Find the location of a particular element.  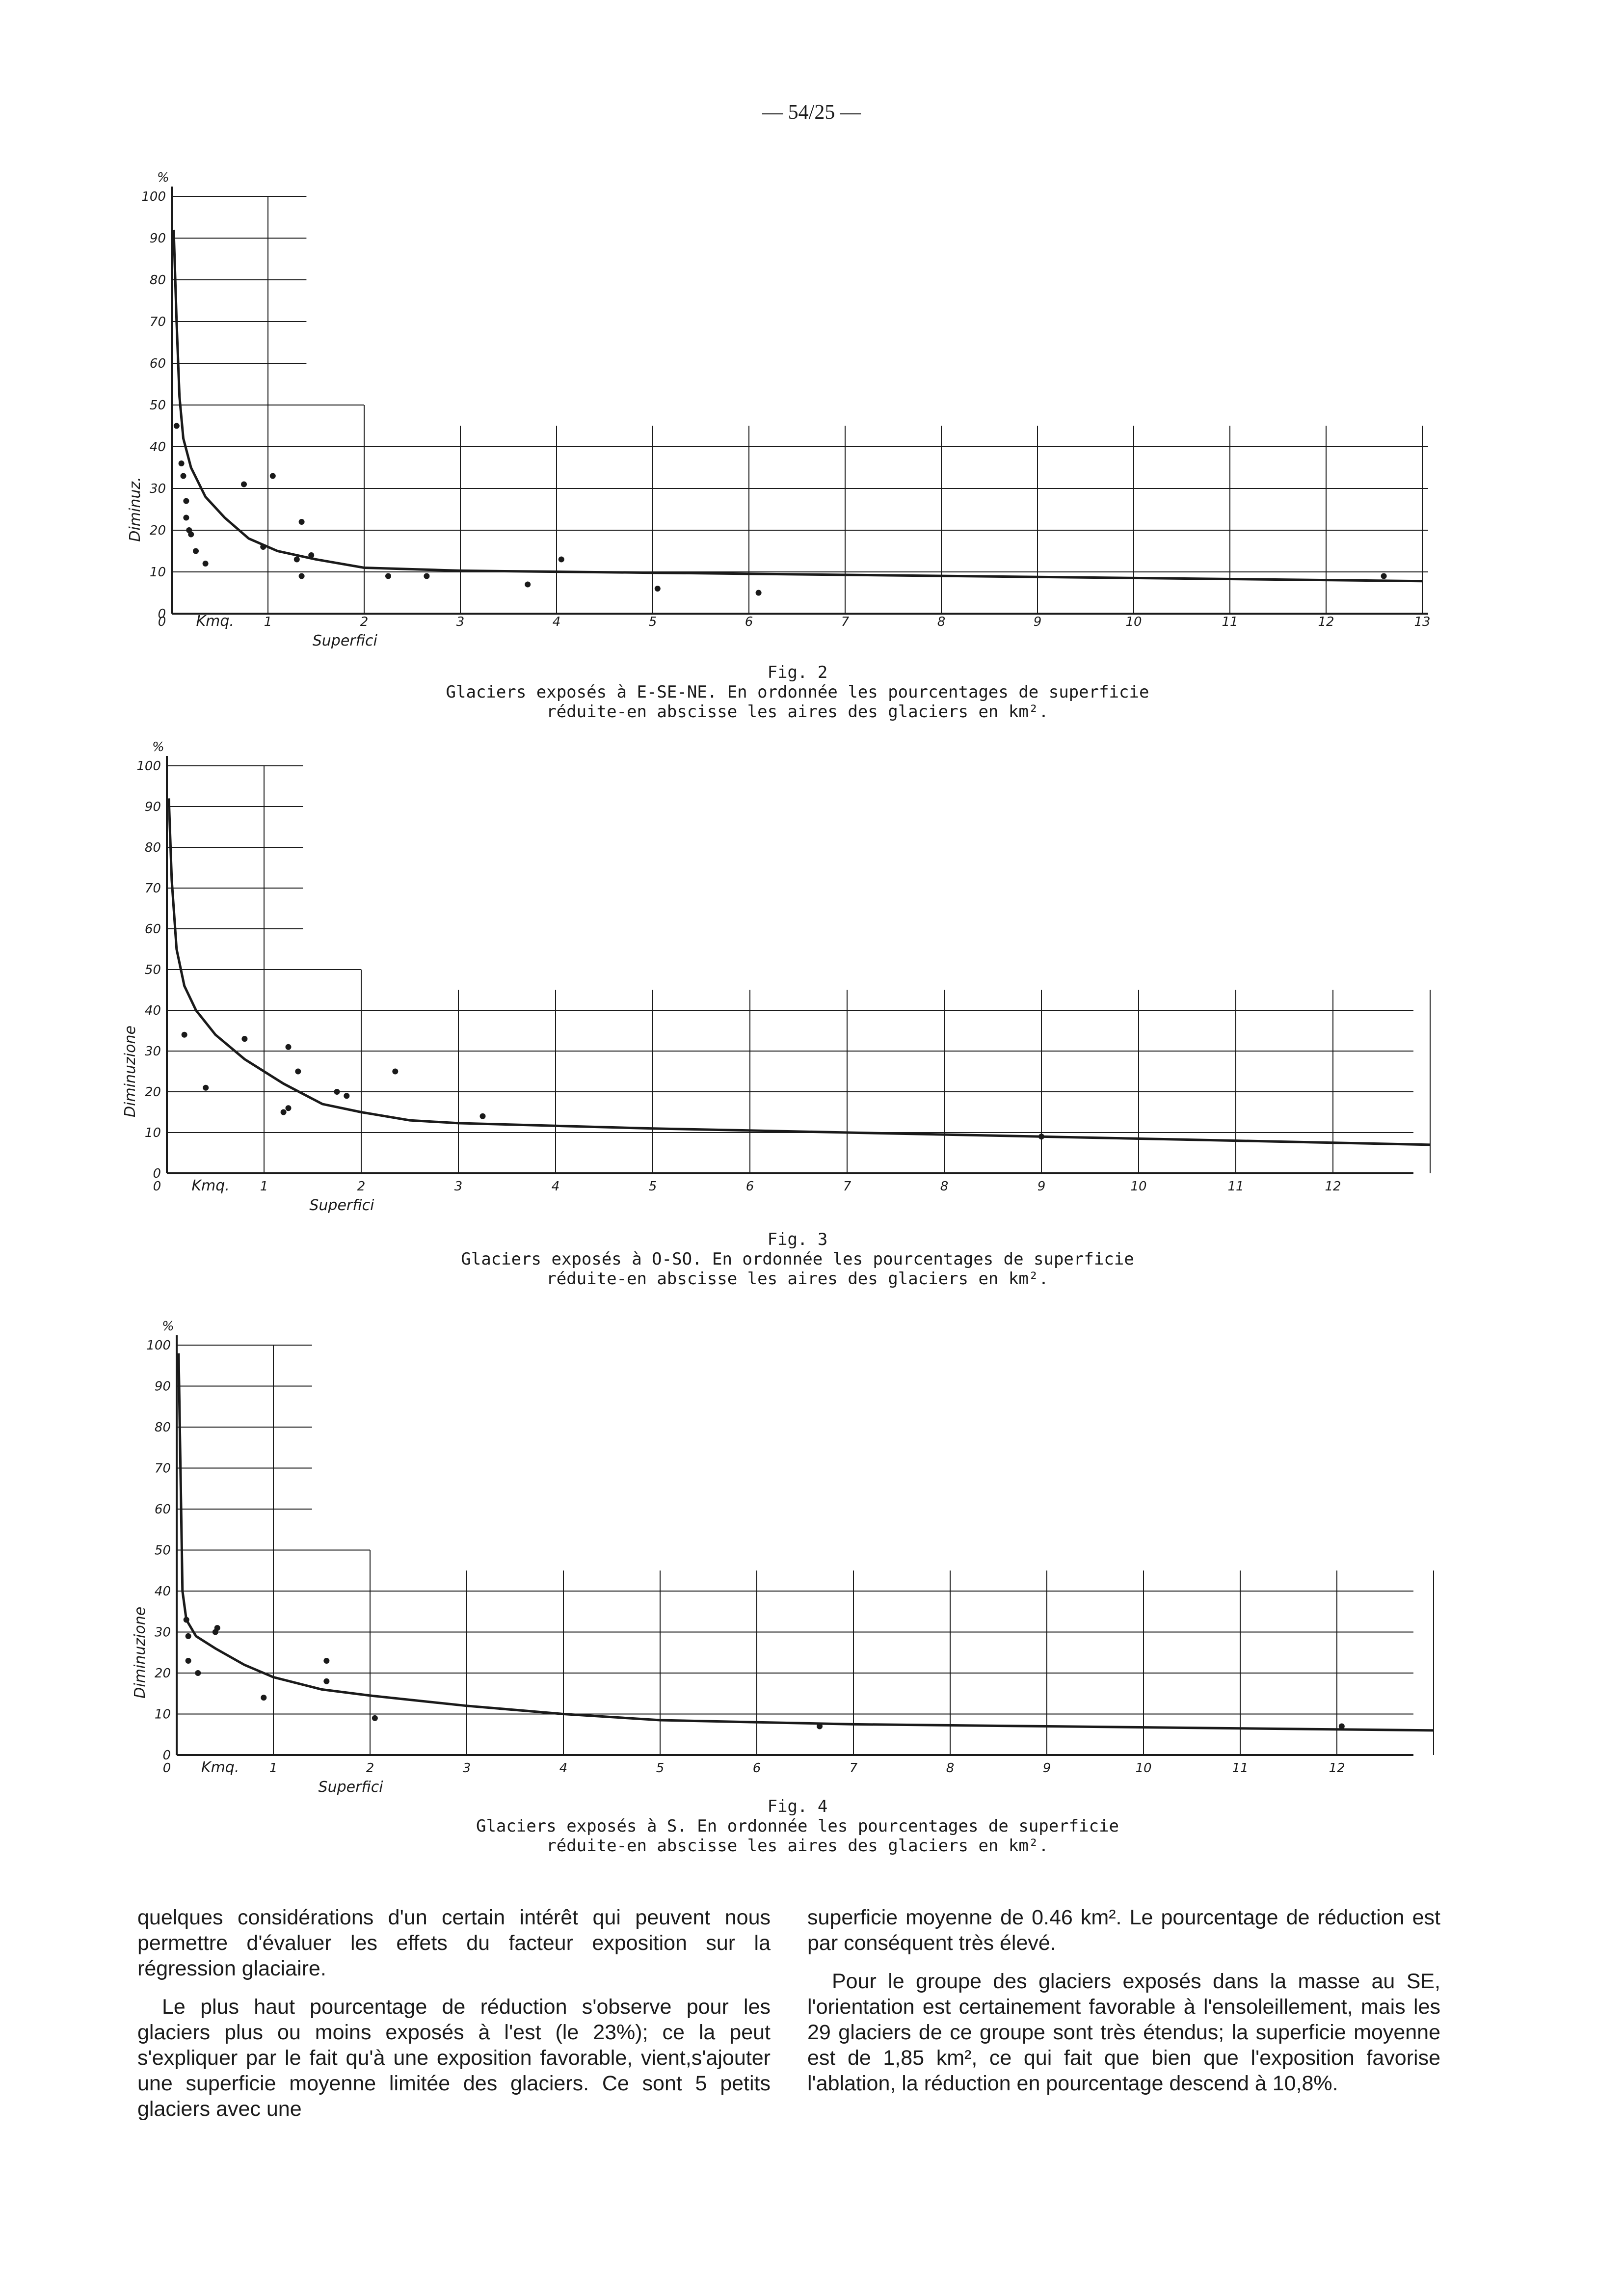

x-tick-label: 7 is located at coordinates (854, 1768).